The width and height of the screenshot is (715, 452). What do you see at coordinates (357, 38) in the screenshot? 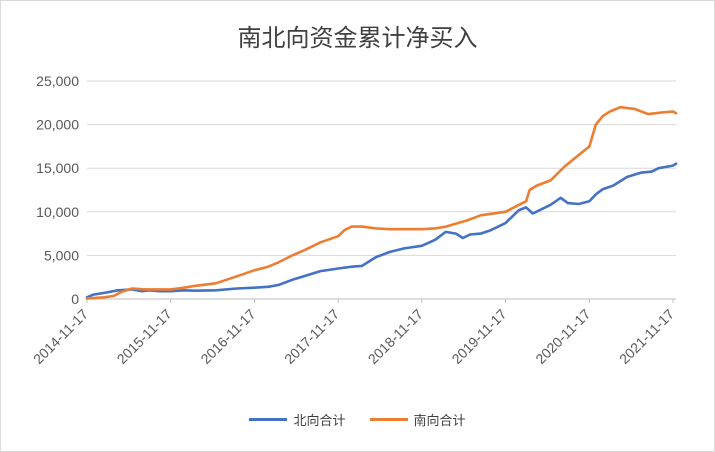
I see `chart-title: 南北向资金累计净买入` at bounding box center [357, 38].